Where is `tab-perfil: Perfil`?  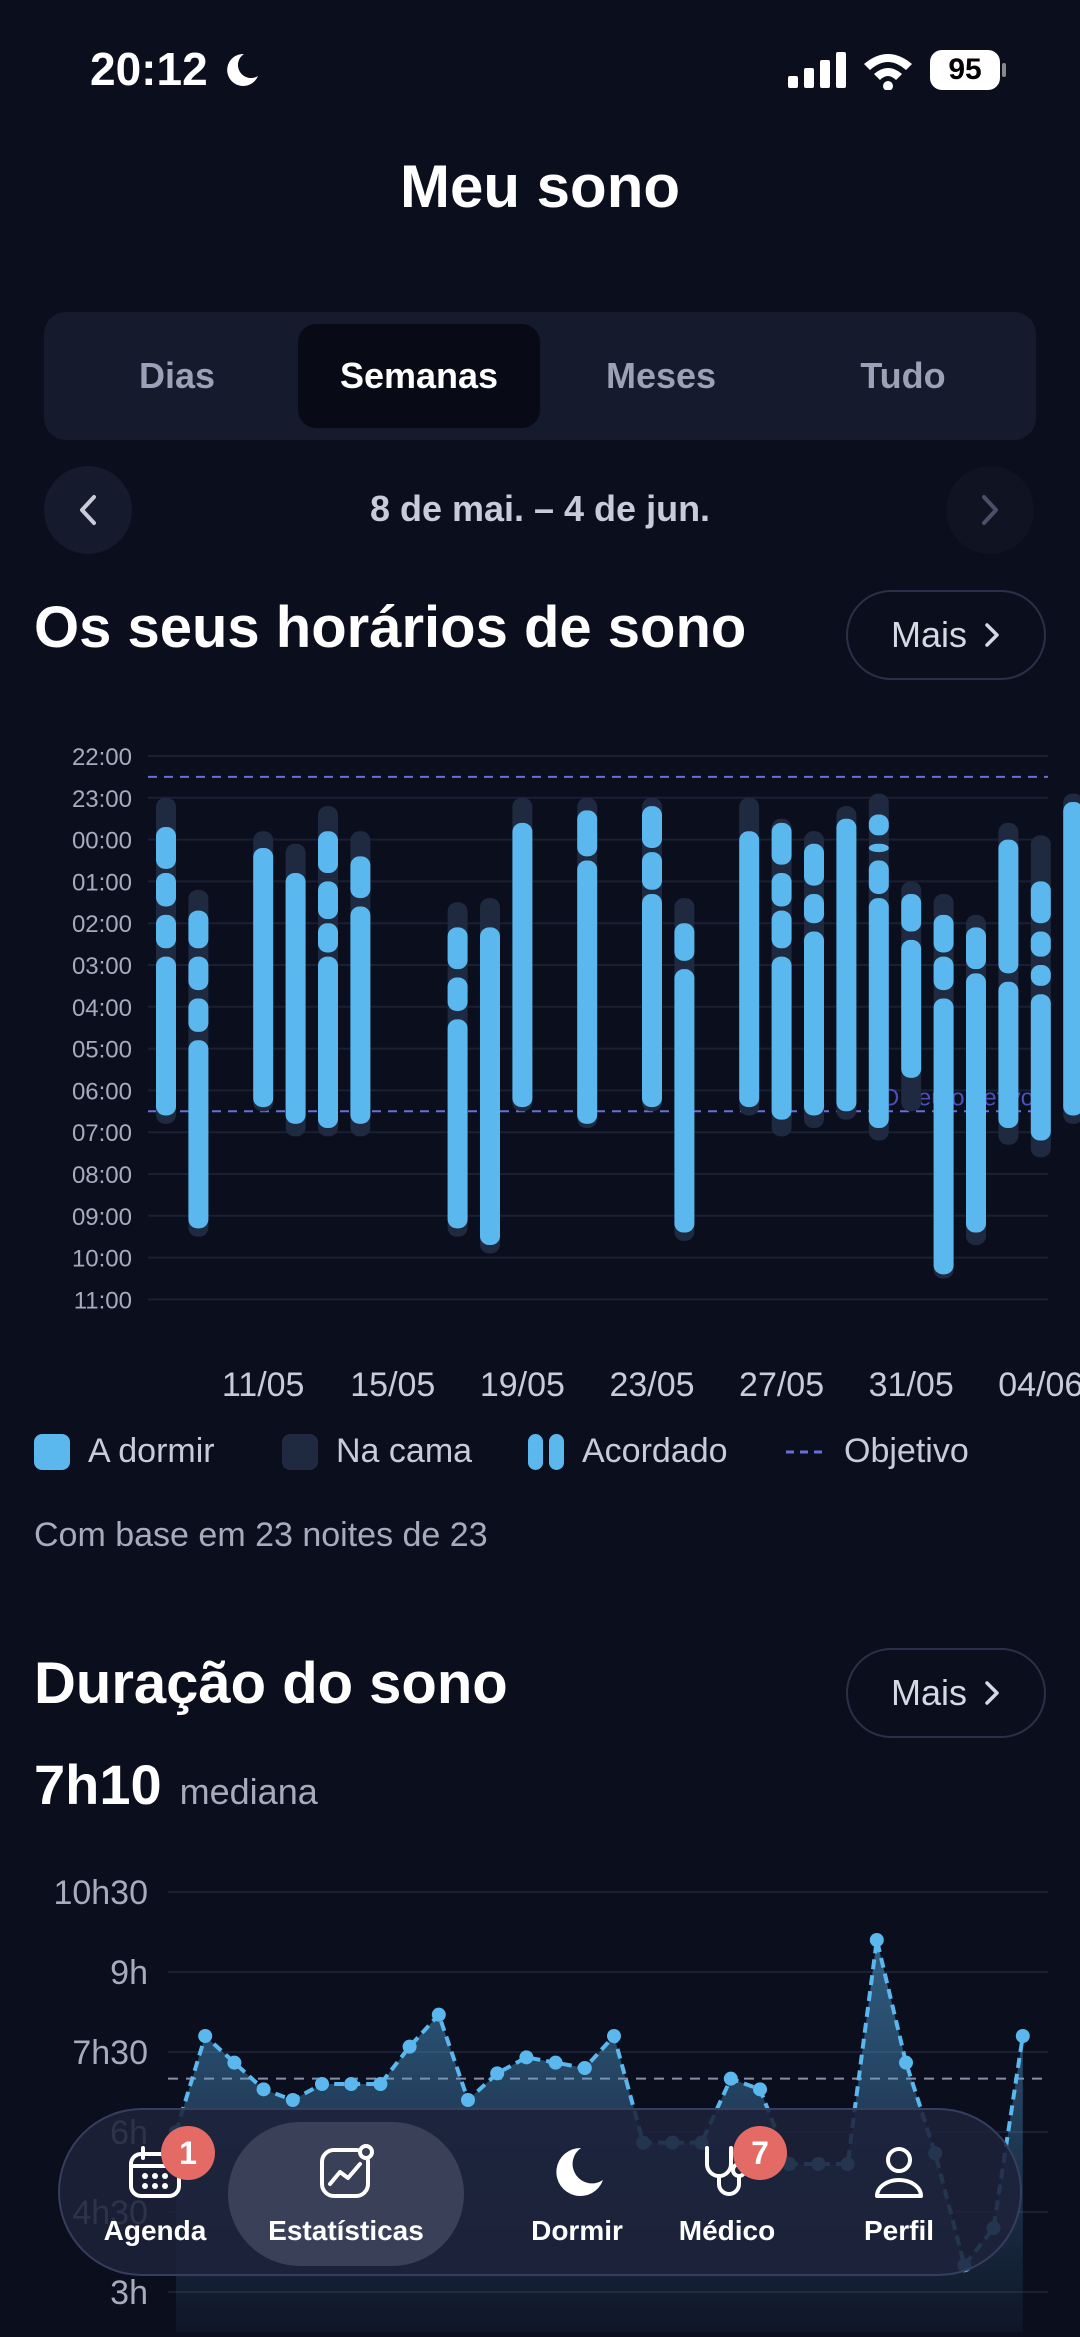
tab-perfil: Perfil is located at coordinates (899, 2194).